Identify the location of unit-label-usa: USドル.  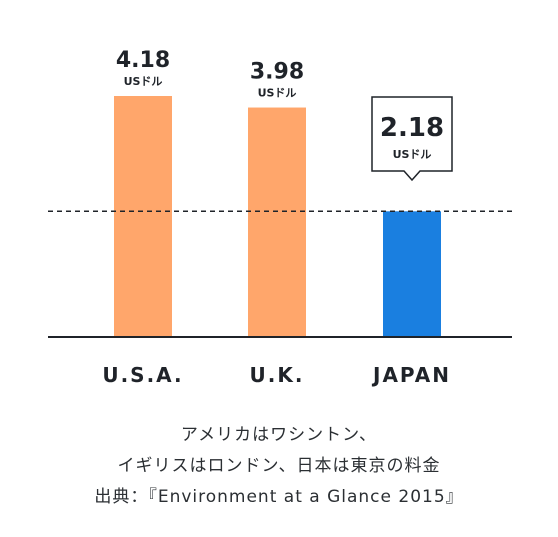
(143, 81).